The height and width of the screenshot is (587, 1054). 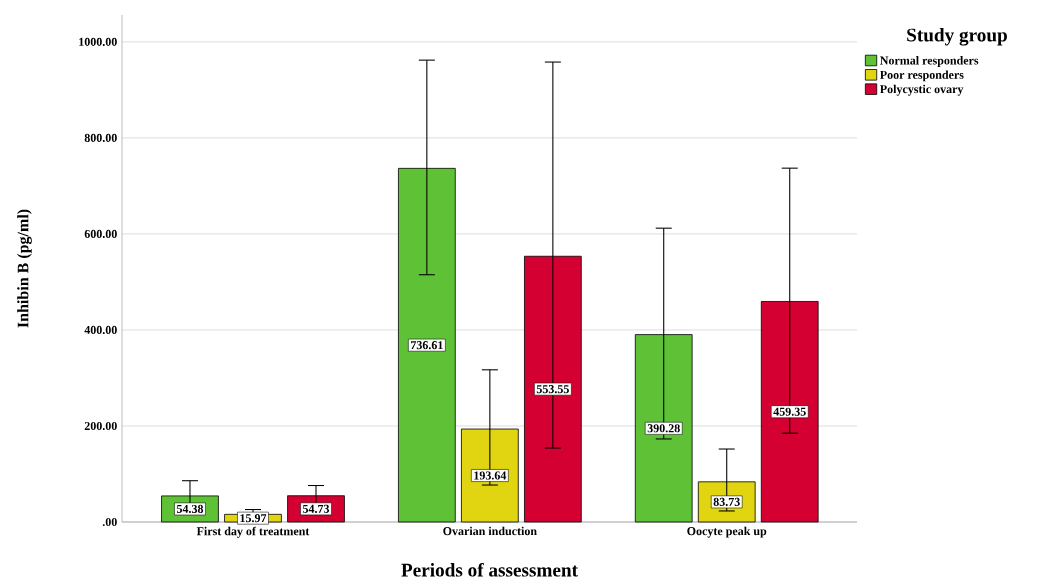 I want to click on legend-title: Study group, so click(x=957, y=37).